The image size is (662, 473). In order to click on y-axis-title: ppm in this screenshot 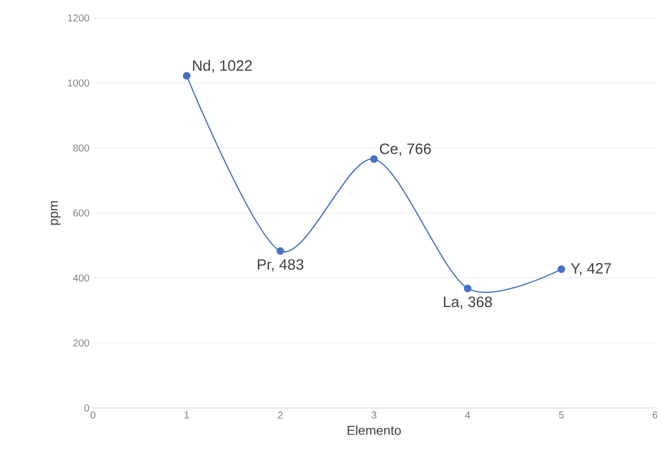, I will do `click(55, 213)`.